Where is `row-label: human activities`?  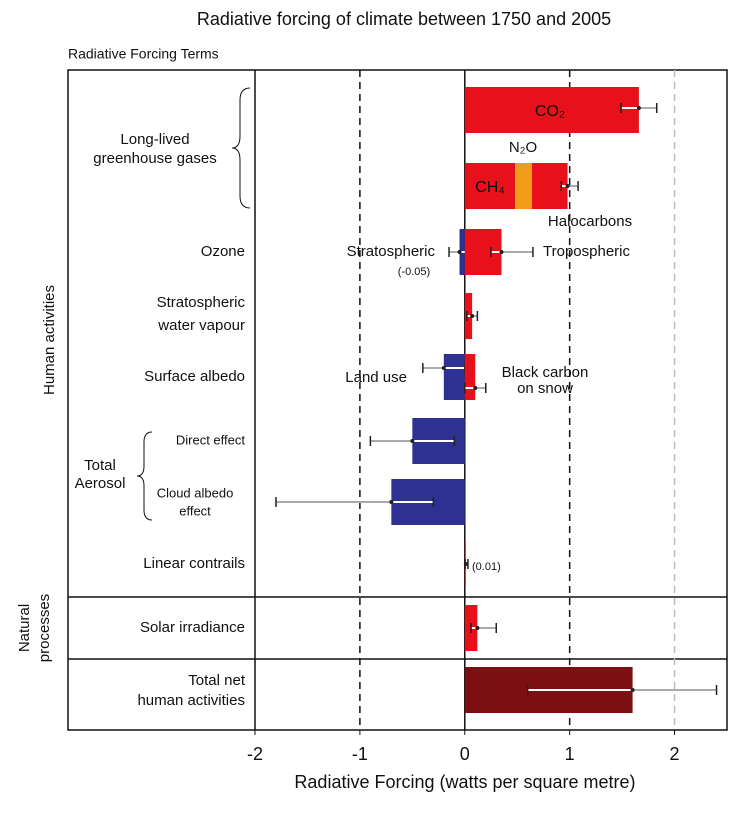
row-label: human activities is located at coordinates (191, 700).